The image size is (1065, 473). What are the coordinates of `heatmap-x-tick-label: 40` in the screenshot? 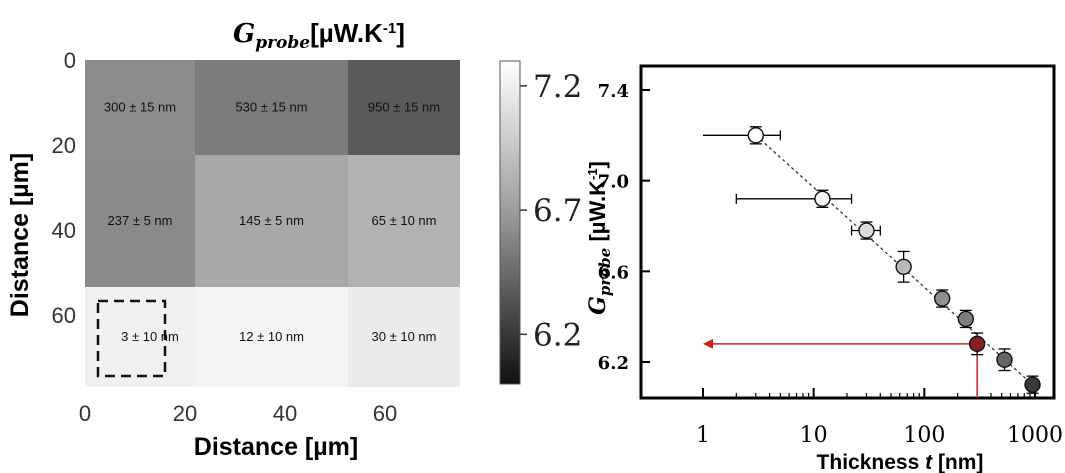 It's located at (285, 413).